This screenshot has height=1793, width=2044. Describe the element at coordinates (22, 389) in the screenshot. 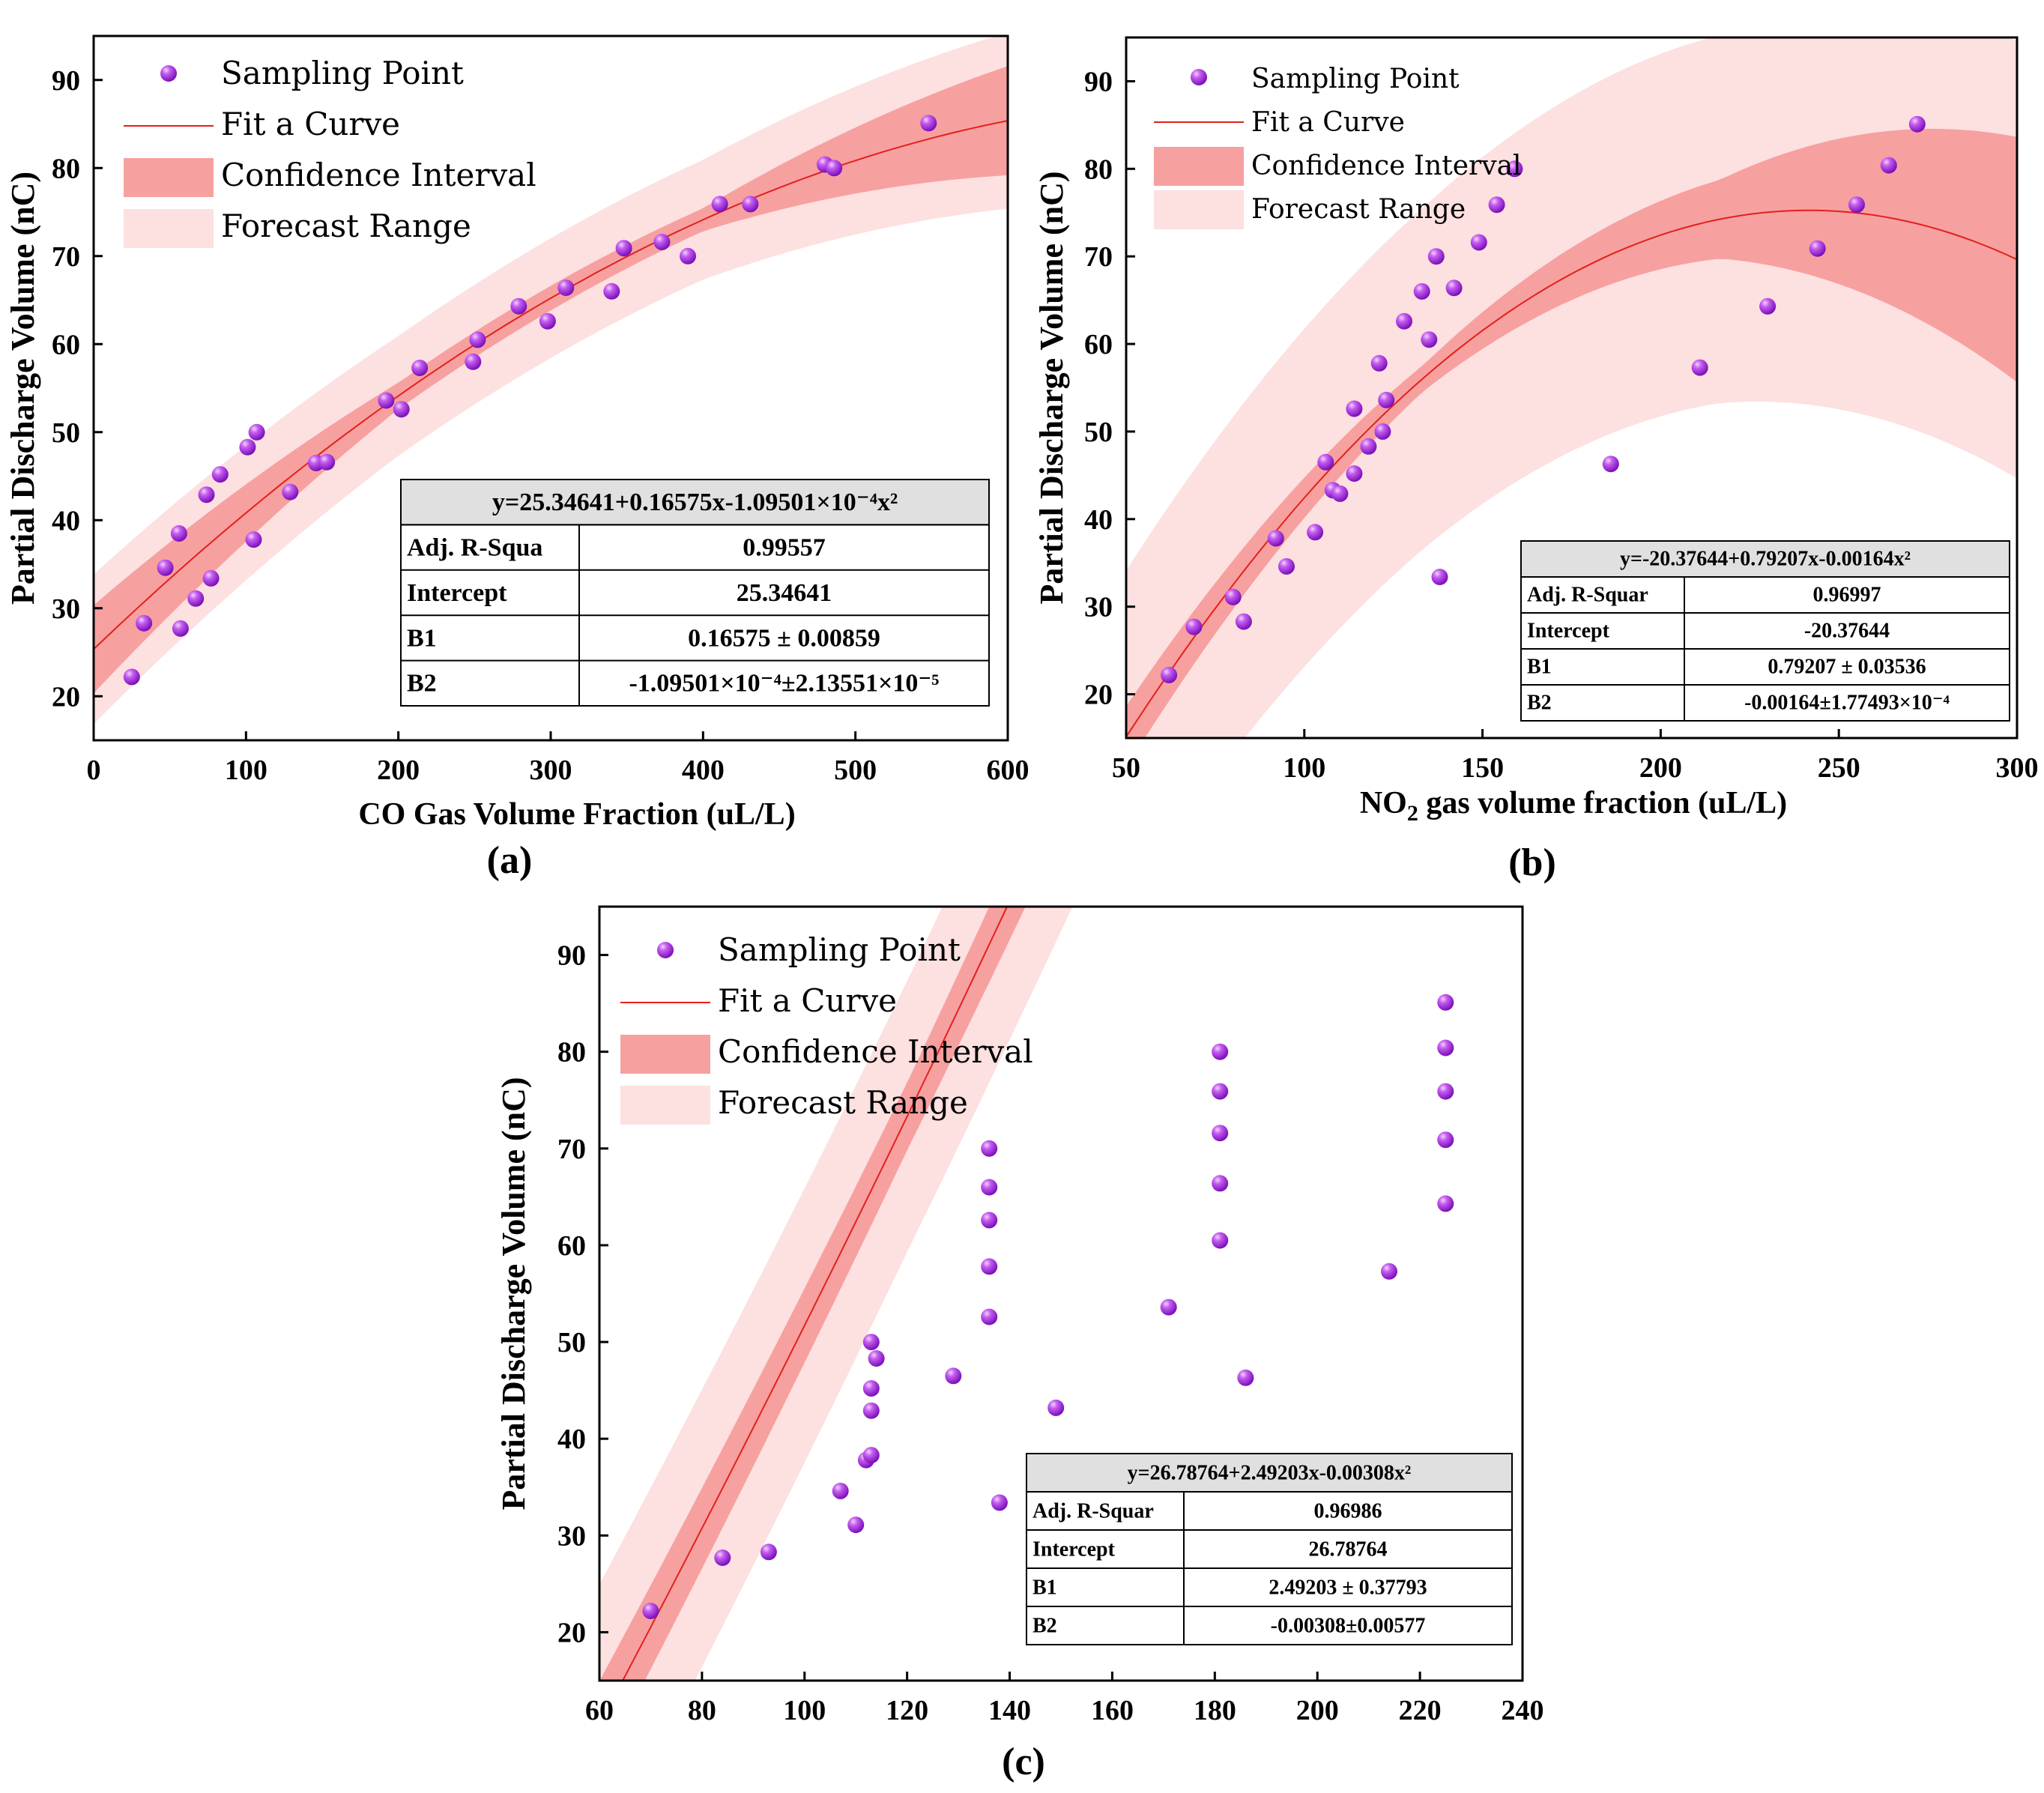

I see `y-axis-label-a: Partial Discharge Volume (nC)` at that location.